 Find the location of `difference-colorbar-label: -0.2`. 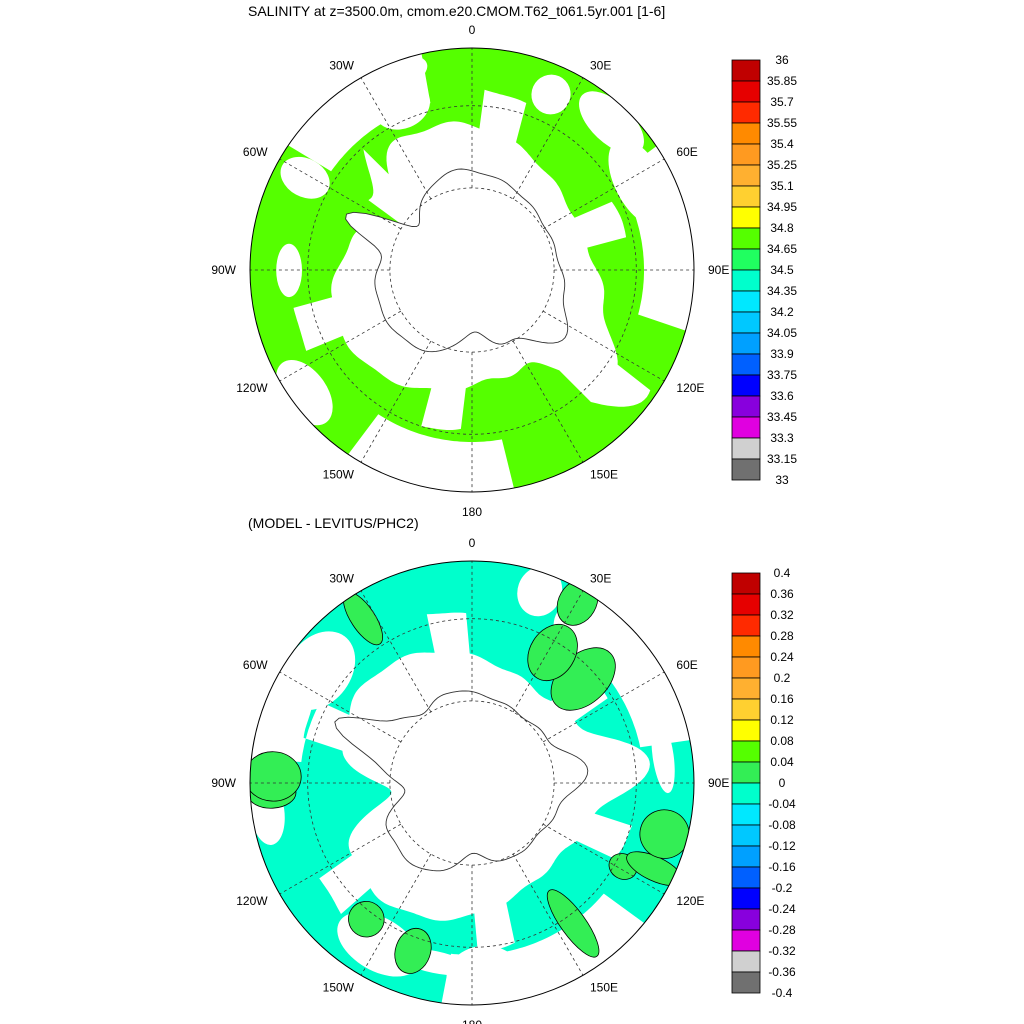

difference-colorbar-label: -0.2 is located at coordinates (782, 888).